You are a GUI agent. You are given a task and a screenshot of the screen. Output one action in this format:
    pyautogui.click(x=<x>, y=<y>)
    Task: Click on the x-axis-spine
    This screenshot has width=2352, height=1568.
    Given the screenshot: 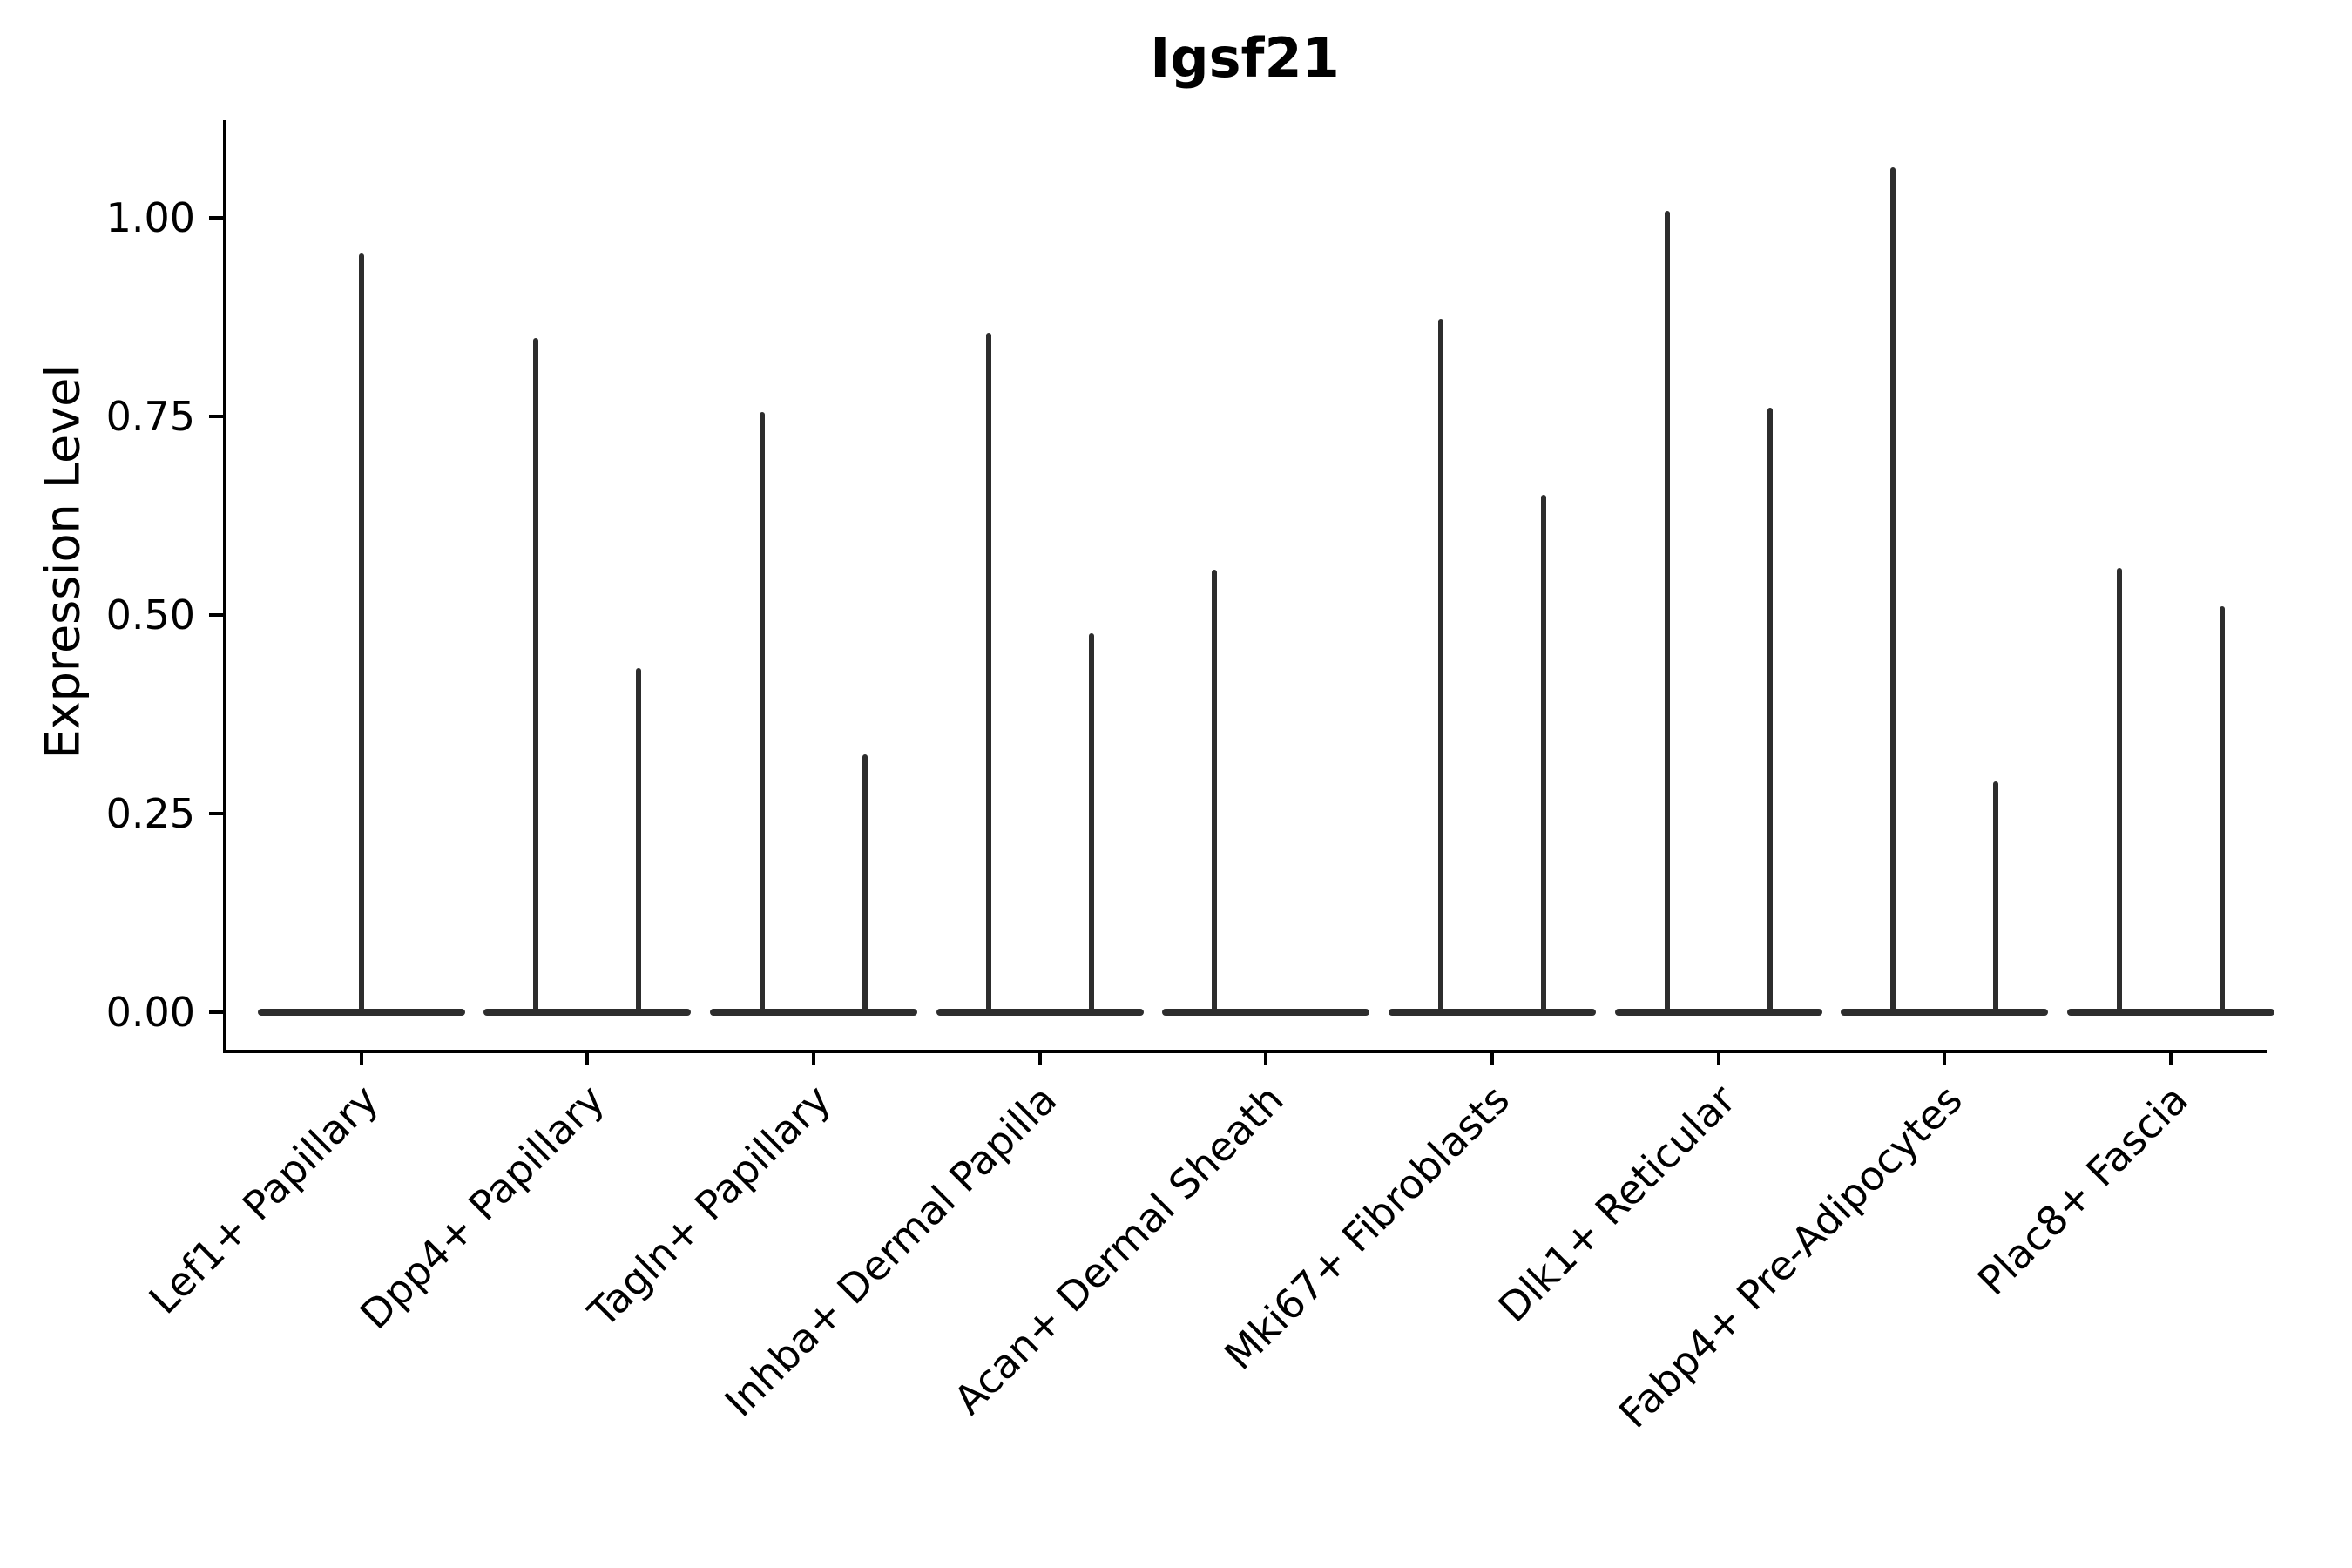 What is the action you would take?
    pyautogui.click(x=1245, y=1051)
    